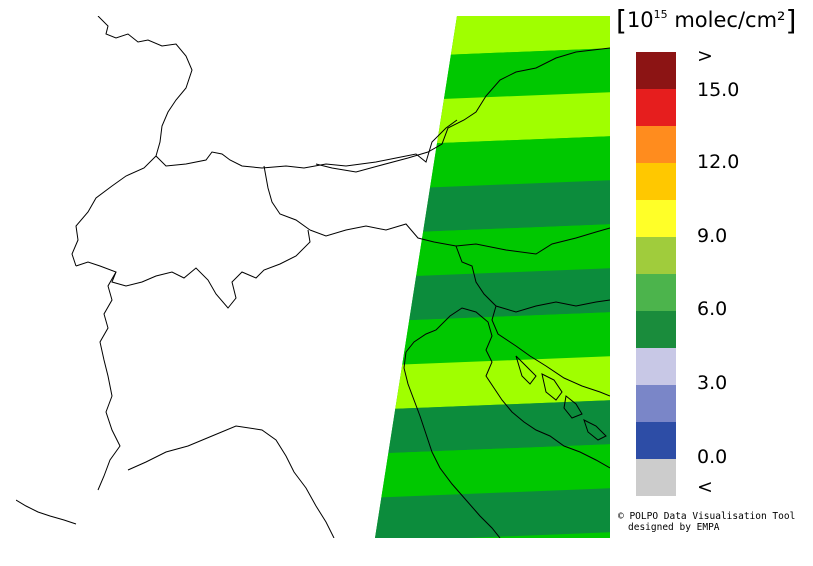 The width and height of the screenshot is (813, 566). What do you see at coordinates (114, 211) in the screenshot?
I see `swiss-border` at bounding box center [114, 211].